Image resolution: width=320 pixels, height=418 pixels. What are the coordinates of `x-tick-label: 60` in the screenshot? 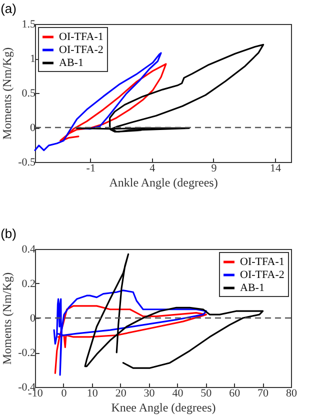 It's located at (235, 394).